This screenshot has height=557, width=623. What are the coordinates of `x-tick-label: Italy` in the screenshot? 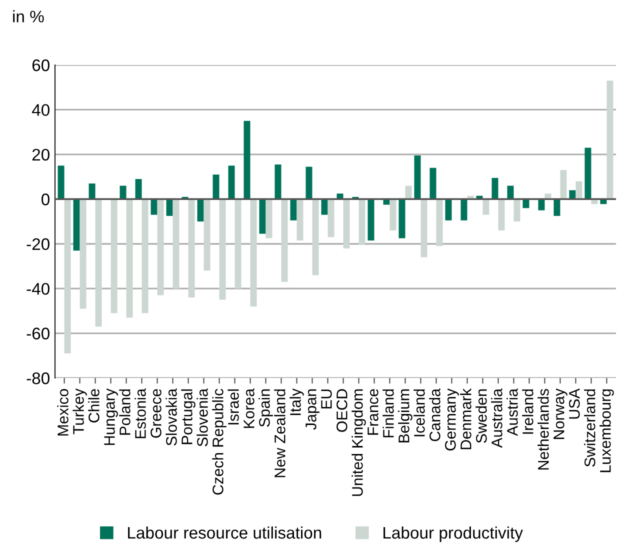 It's located at (297, 402).